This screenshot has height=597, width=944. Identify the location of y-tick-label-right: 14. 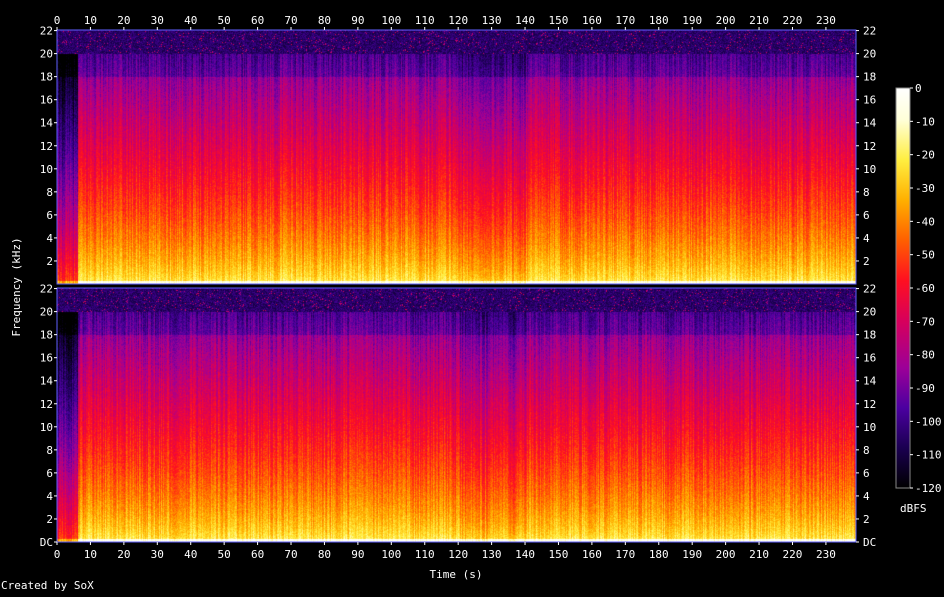
(870, 381).